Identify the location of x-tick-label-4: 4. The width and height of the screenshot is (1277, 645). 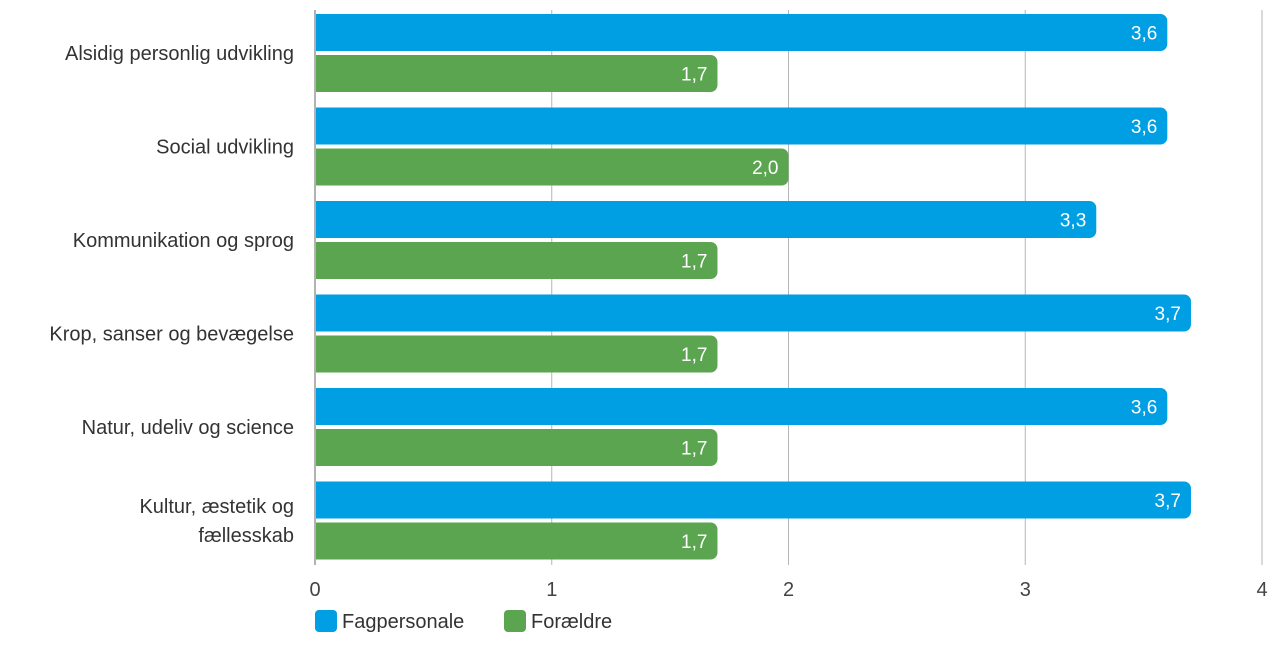
(1261, 590).